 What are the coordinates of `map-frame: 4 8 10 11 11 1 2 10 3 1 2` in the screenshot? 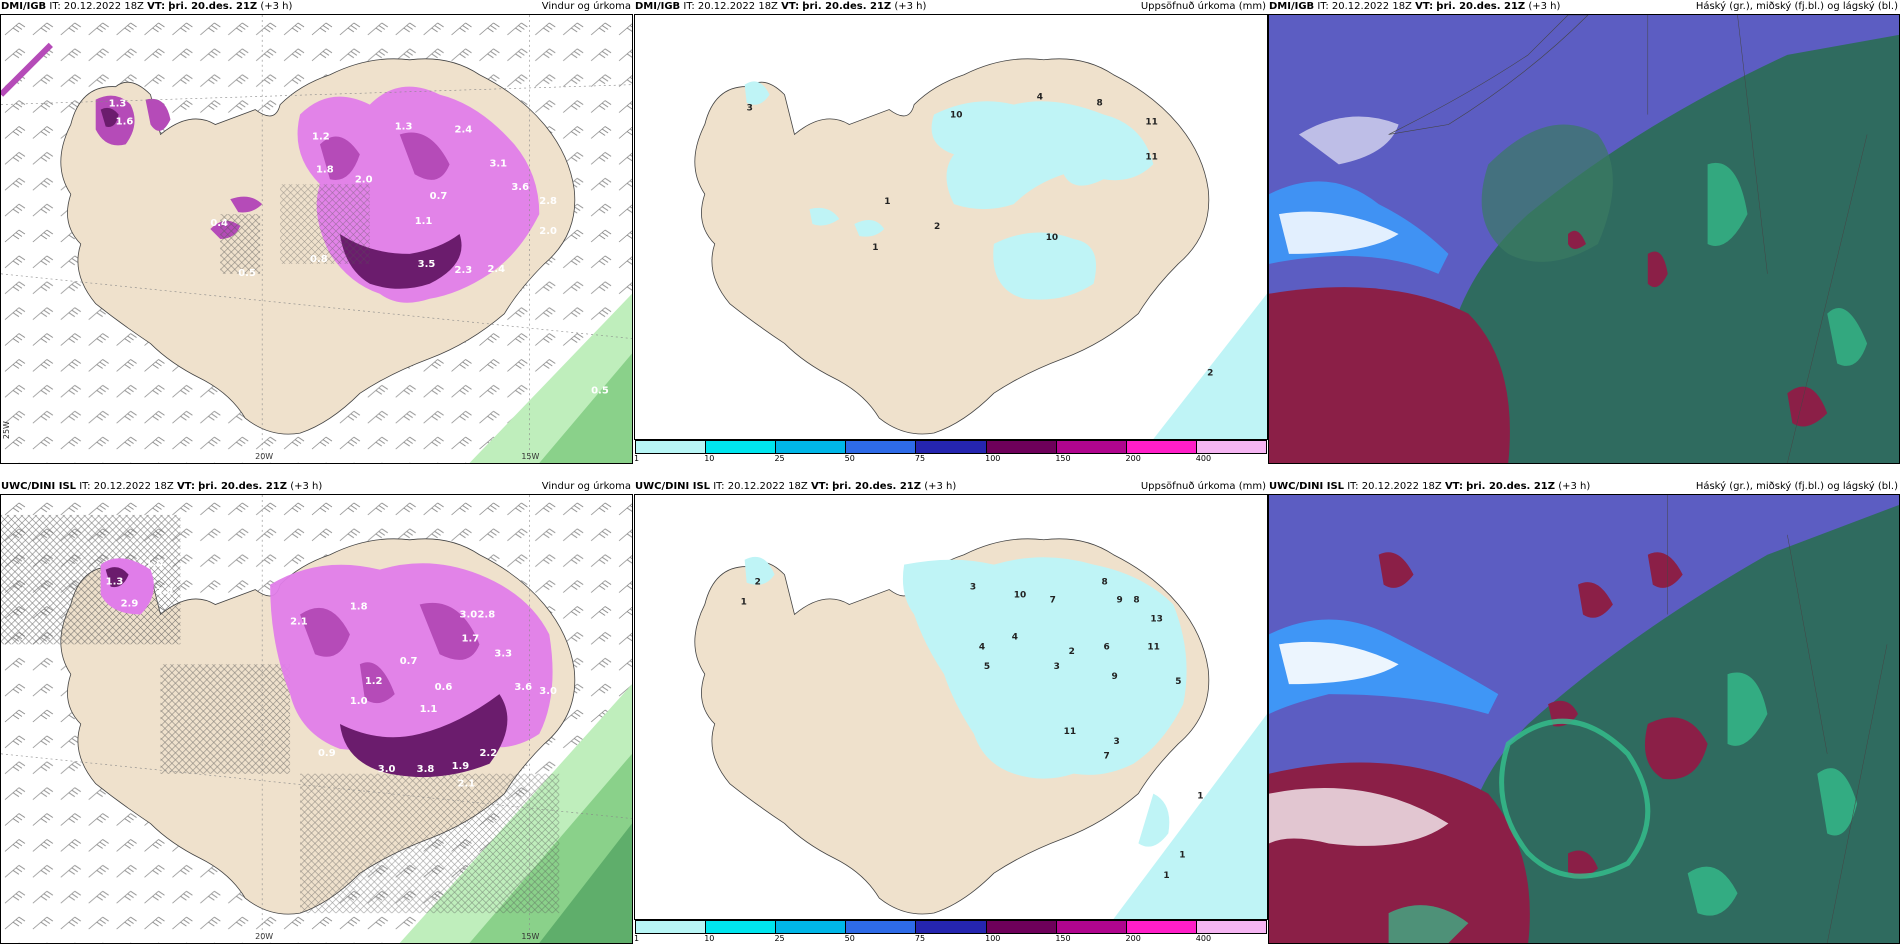 It's located at (951, 227).